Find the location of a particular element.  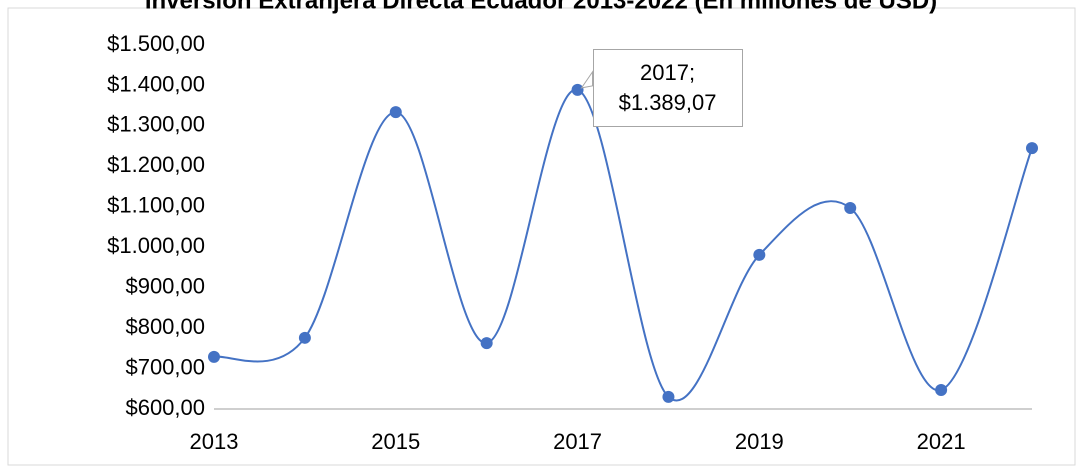

y-tick-label: $1.100,00 is located at coordinates (156, 205).